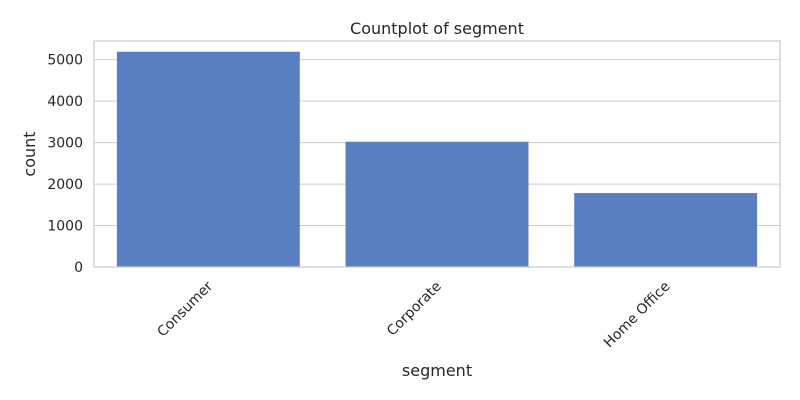  What do you see at coordinates (65, 144) in the screenshot?
I see `y-tick-label: 3000` at bounding box center [65, 144].